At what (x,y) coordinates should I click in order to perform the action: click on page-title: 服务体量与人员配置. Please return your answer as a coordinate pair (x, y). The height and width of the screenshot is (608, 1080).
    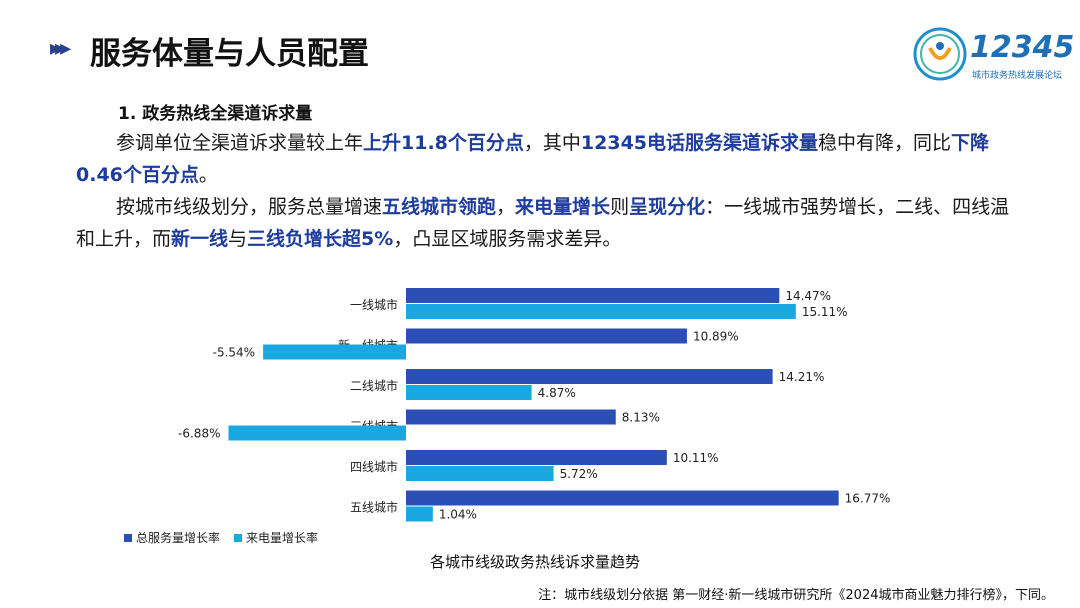
    Looking at the image, I should click on (229, 54).